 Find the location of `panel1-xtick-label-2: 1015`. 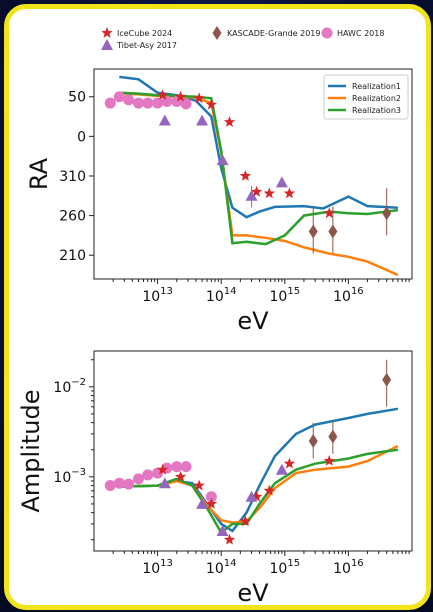

panel1-xtick-label-2: 1015 is located at coordinates (285, 295).